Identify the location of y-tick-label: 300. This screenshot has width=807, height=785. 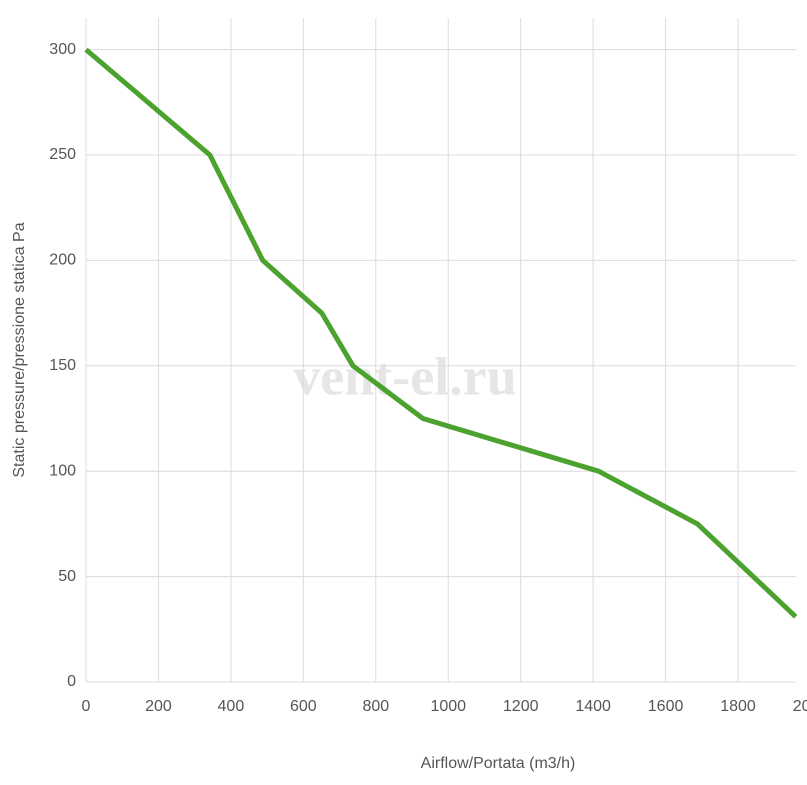
(62, 49).